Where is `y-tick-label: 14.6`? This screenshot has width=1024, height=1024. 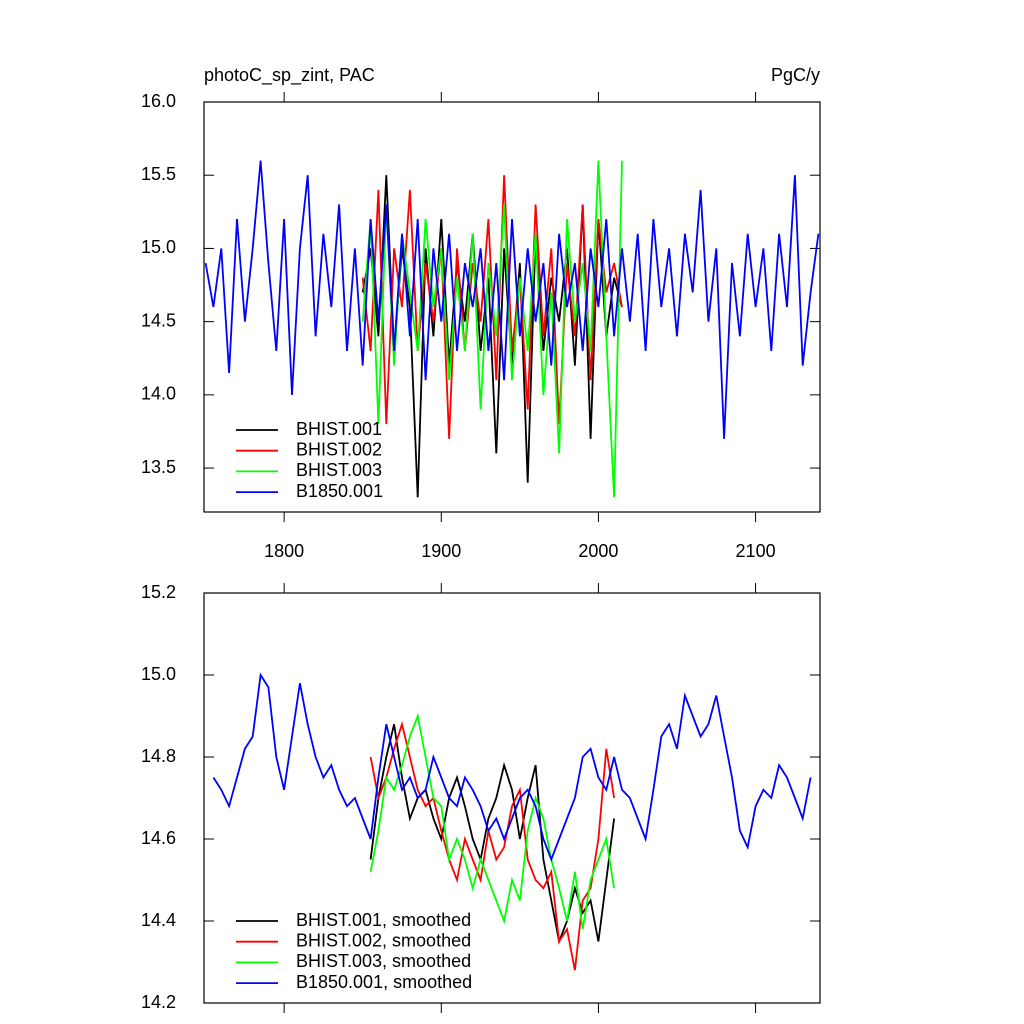
y-tick-label: 14.6 is located at coordinates (158, 838).